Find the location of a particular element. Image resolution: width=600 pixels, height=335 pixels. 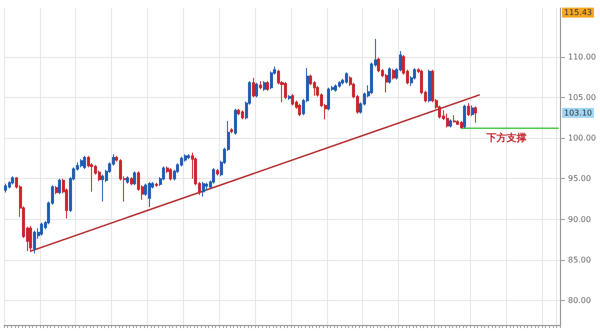

y-tick-label: 90.00 is located at coordinates (579, 219).